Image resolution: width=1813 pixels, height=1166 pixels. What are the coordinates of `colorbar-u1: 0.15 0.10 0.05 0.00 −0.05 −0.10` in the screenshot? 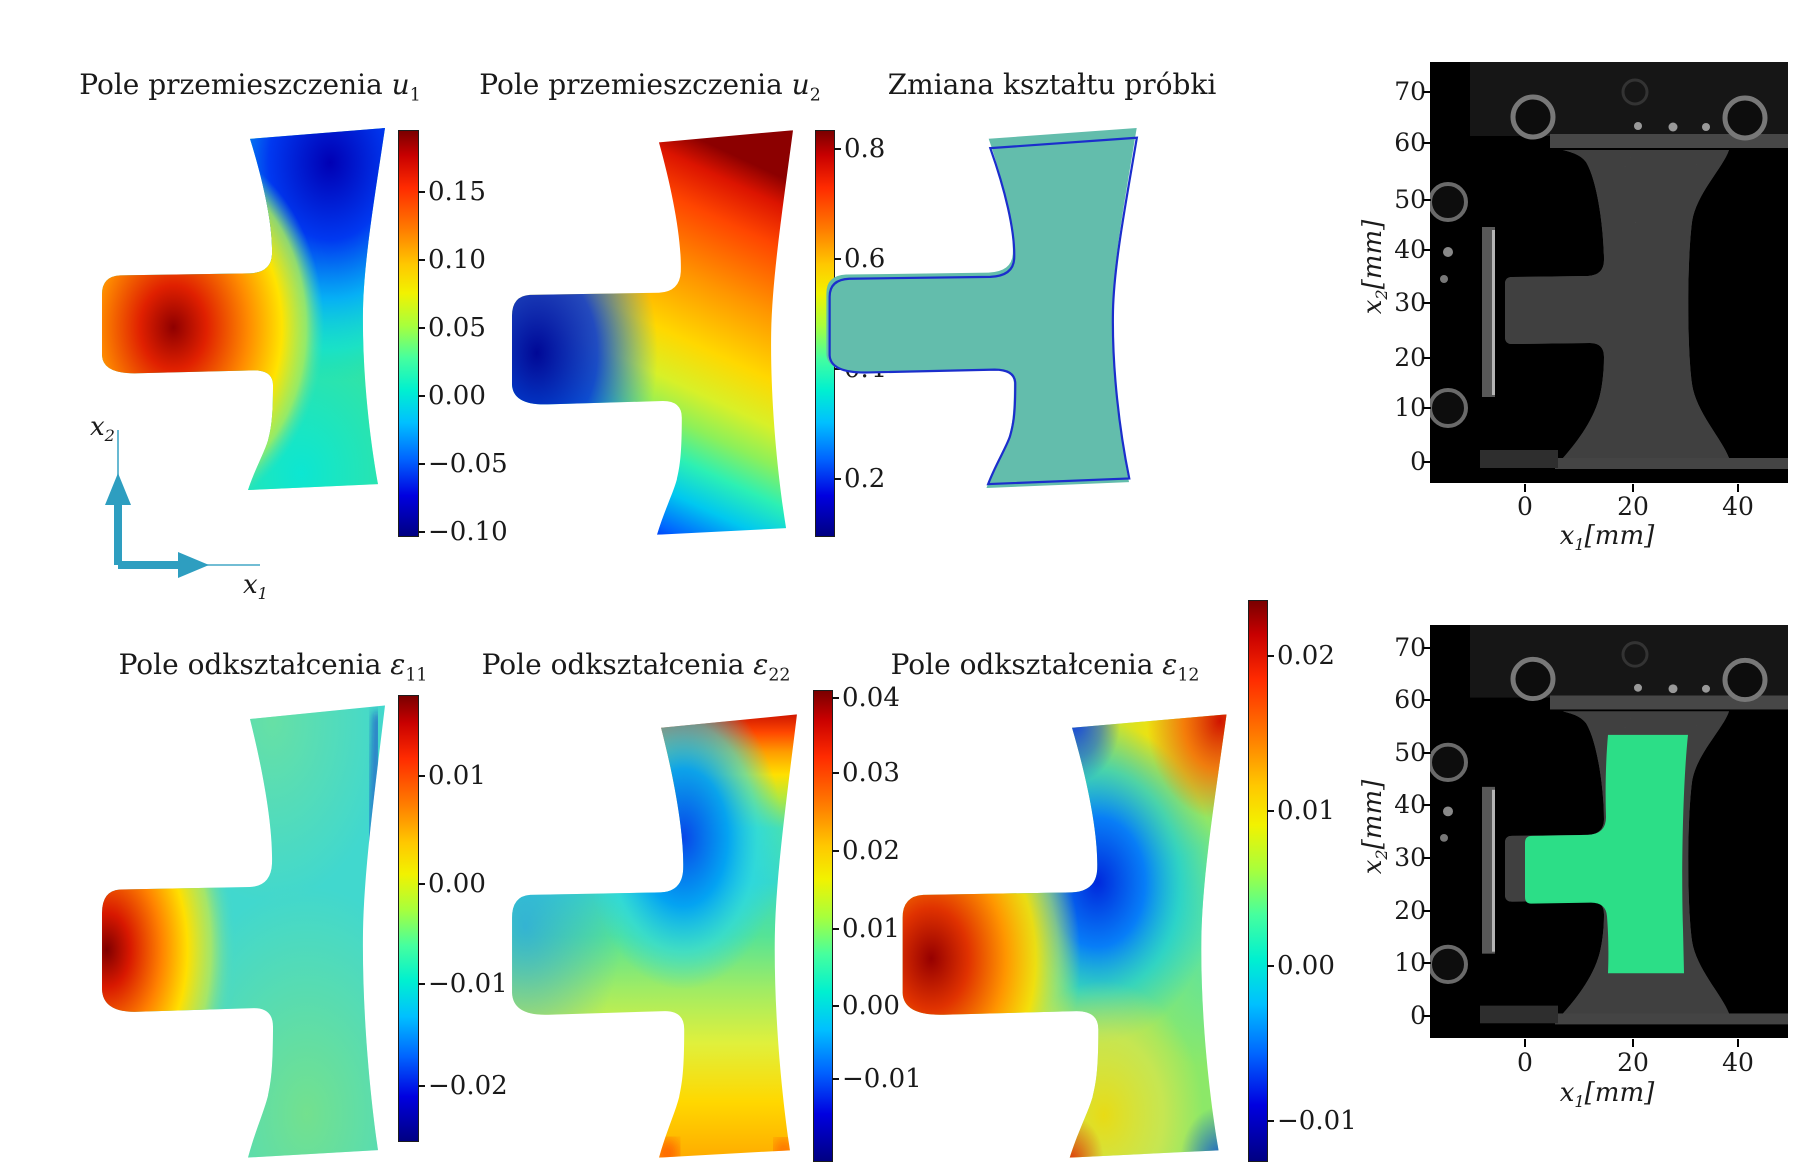 It's located at (453, 337).